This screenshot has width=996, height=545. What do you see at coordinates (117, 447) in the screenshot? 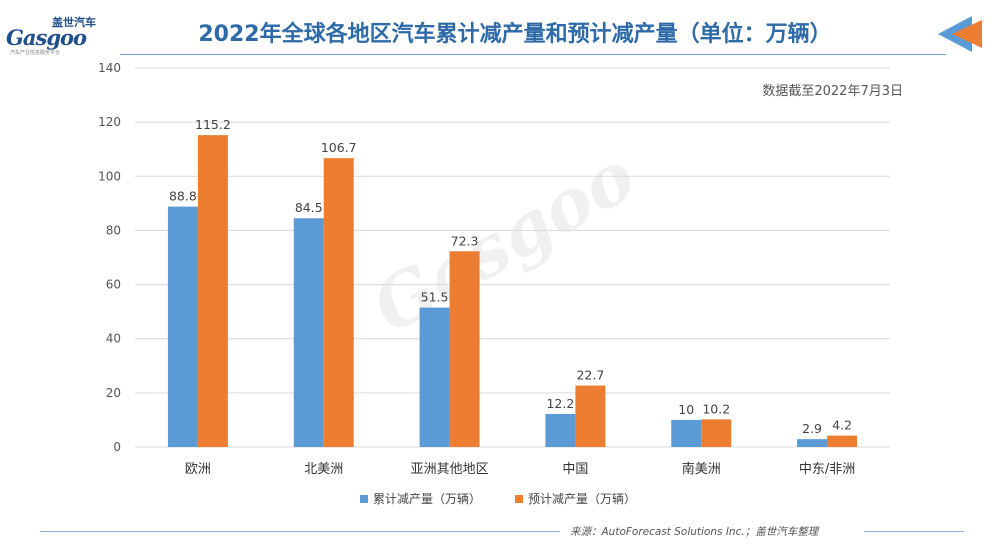
I see `y-tick-label: 0` at bounding box center [117, 447].